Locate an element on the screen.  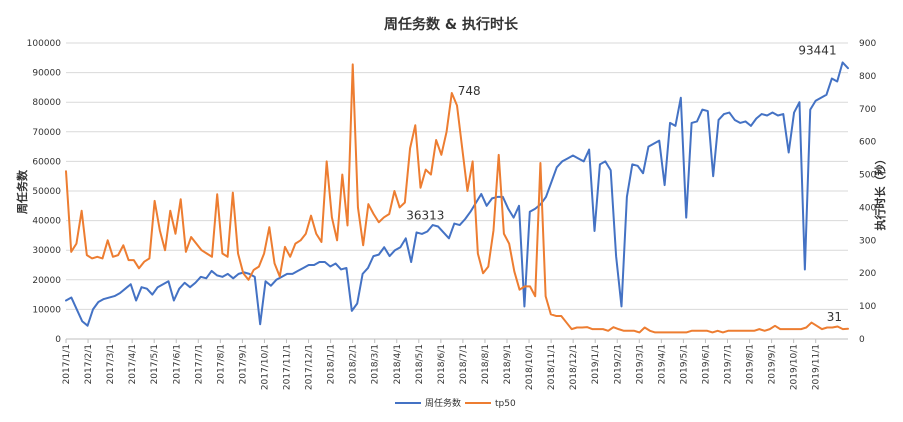
x-tick-label: 2019/1/1 is located at coordinates (596, 364).